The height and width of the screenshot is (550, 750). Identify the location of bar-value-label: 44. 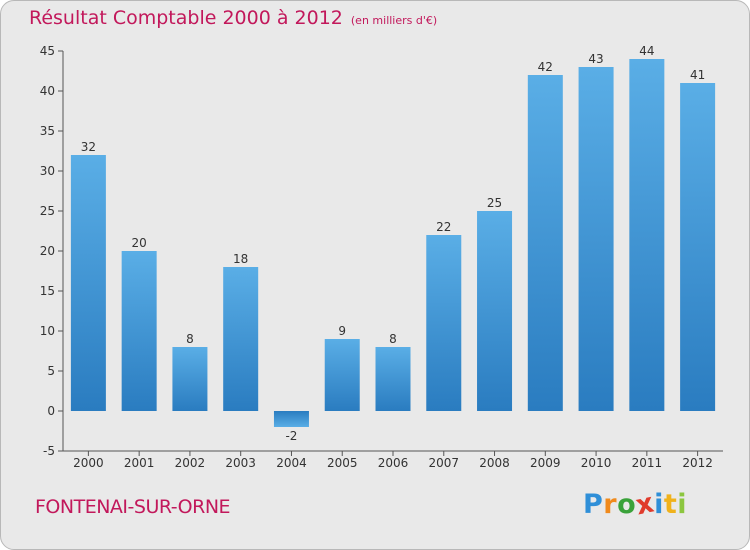
(646, 51).